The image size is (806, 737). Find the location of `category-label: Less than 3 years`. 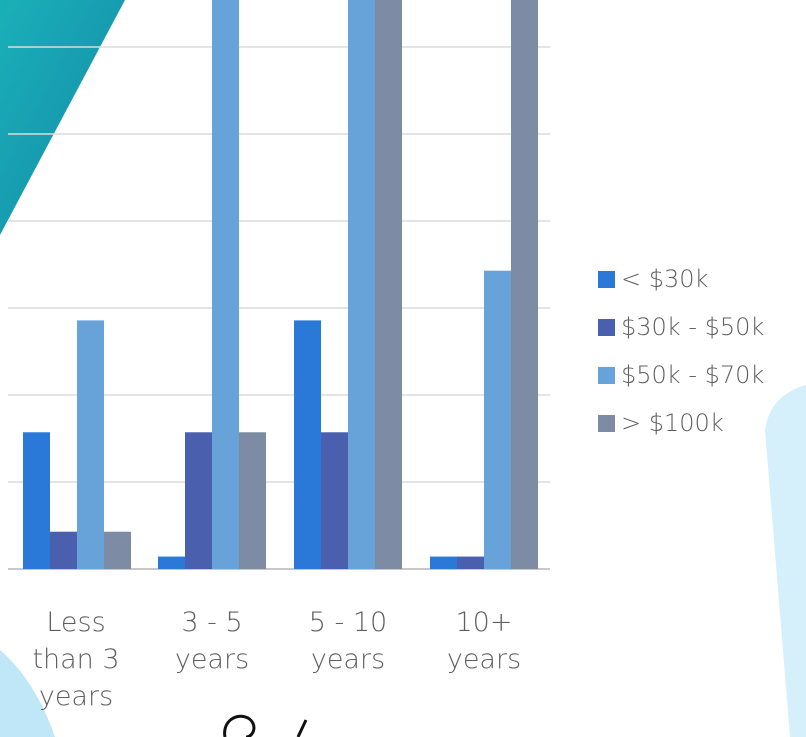

category-label: Less than 3 years is located at coordinates (76, 659).